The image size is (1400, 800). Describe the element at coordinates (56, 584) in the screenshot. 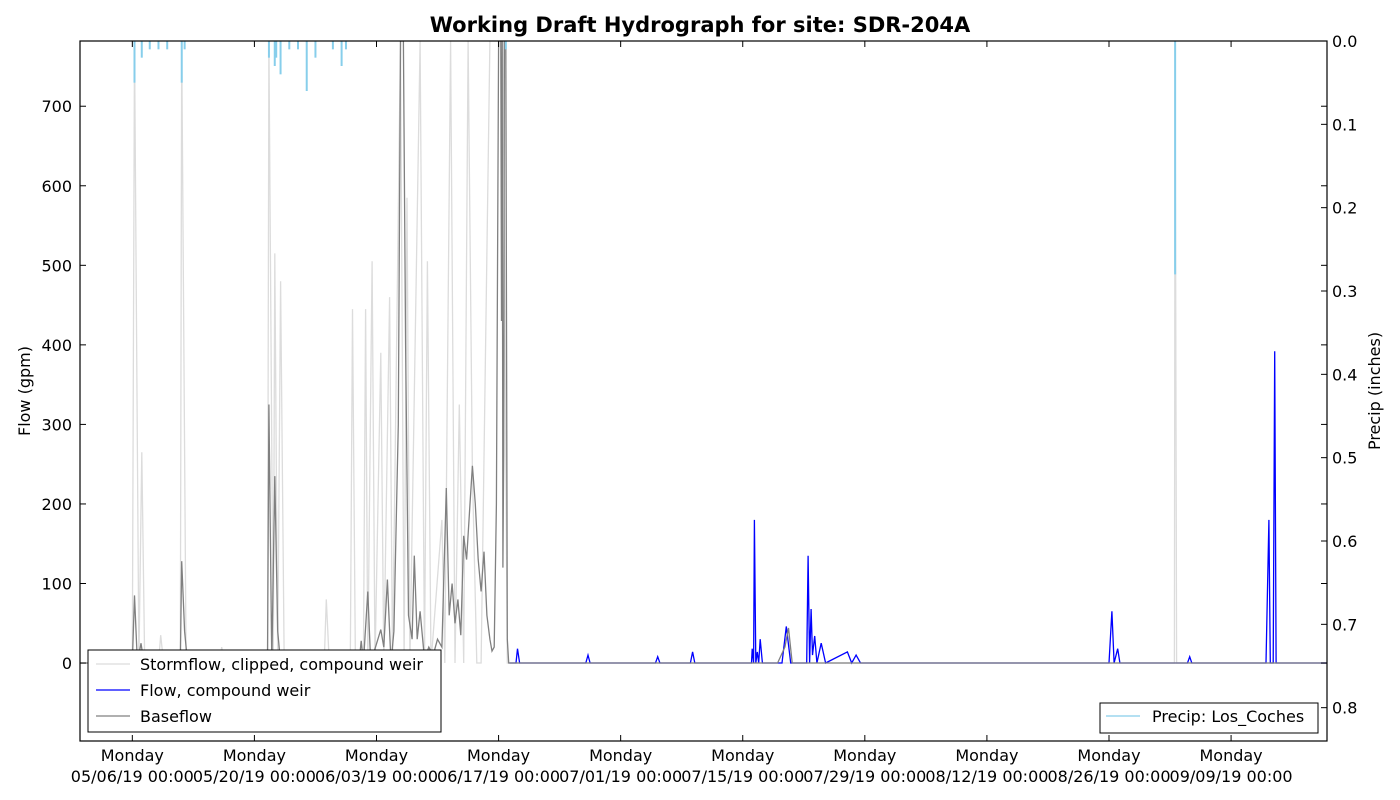

I see `y-tick-label-1: 100` at that location.